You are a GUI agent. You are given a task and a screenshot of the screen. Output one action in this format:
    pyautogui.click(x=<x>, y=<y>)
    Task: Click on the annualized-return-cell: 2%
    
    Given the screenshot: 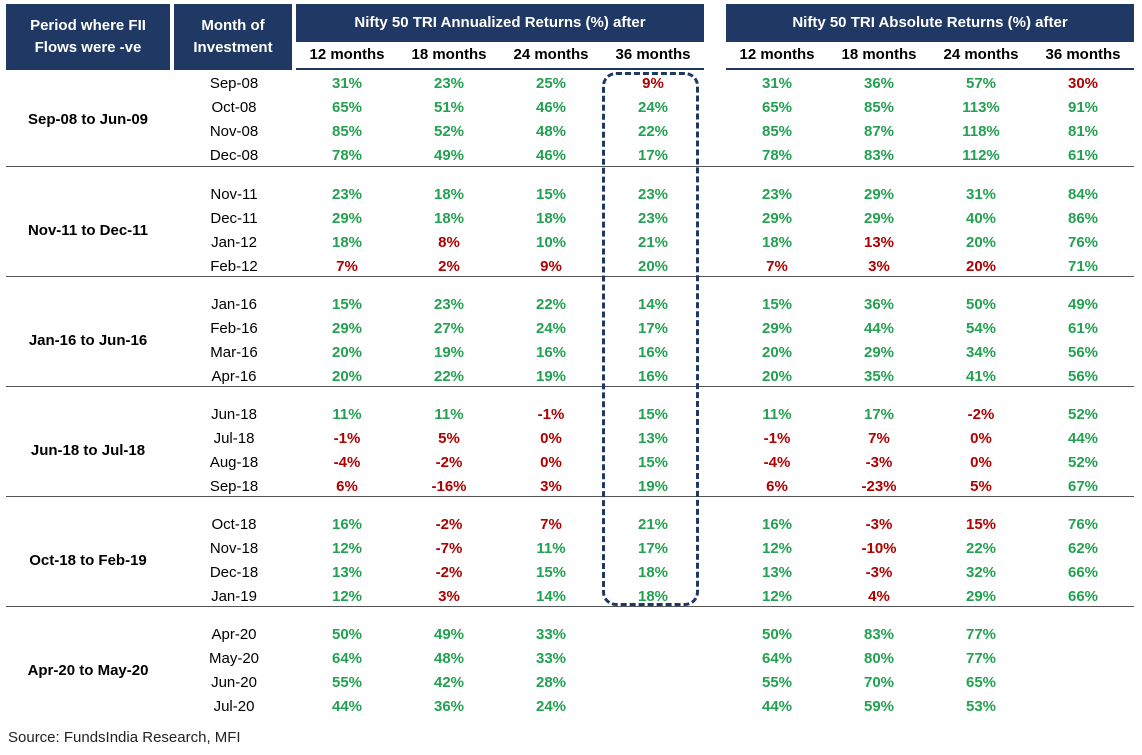 What is the action you would take?
    pyautogui.click(x=449, y=266)
    